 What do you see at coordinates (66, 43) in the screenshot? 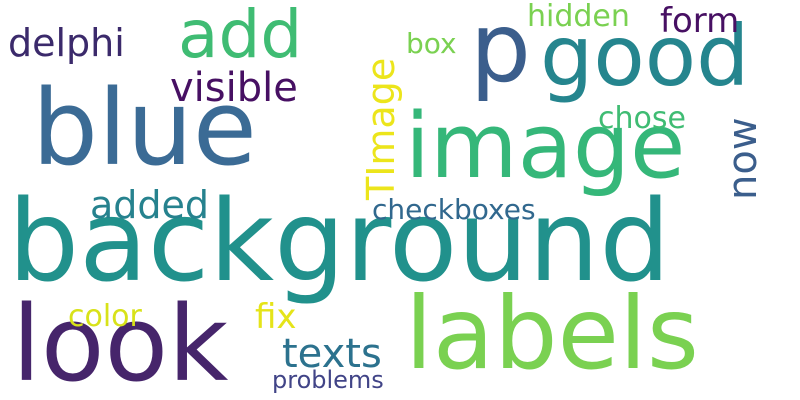
I see `word-delphi: delphi` at bounding box center [66, 43].